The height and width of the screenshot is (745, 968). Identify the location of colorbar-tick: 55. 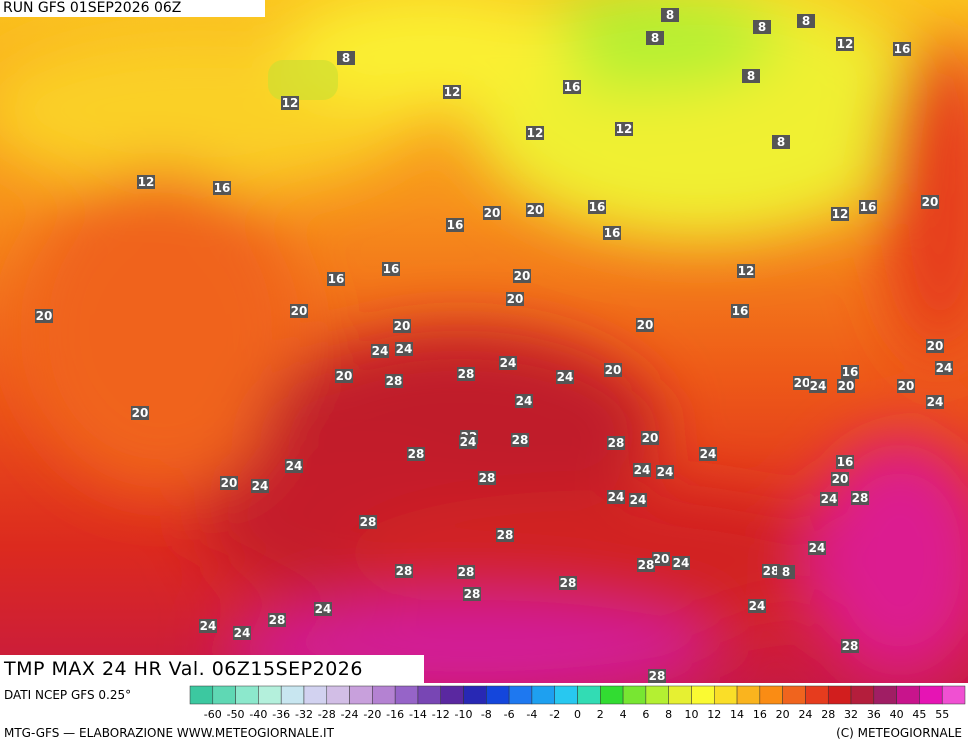
(942, 714).